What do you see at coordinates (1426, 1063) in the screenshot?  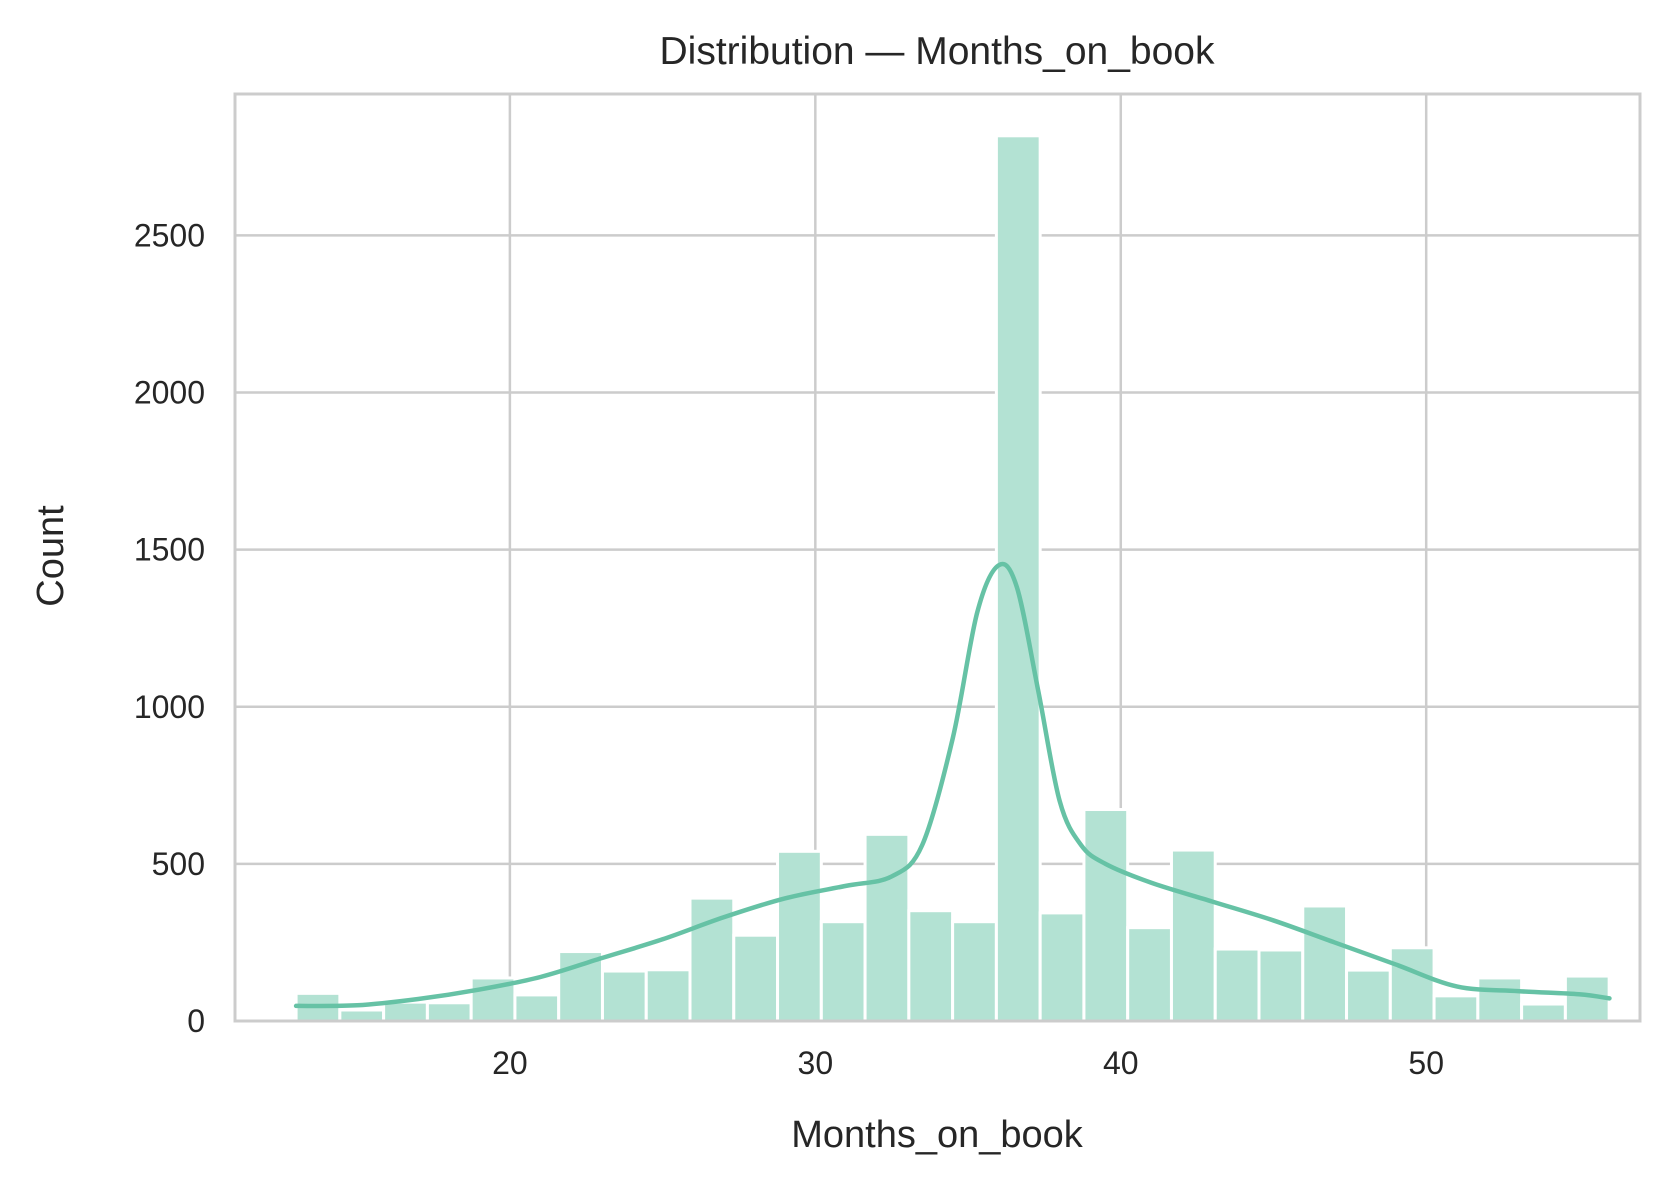 I see `x-tick-label: 50` at bounding box center [1426, 1063].